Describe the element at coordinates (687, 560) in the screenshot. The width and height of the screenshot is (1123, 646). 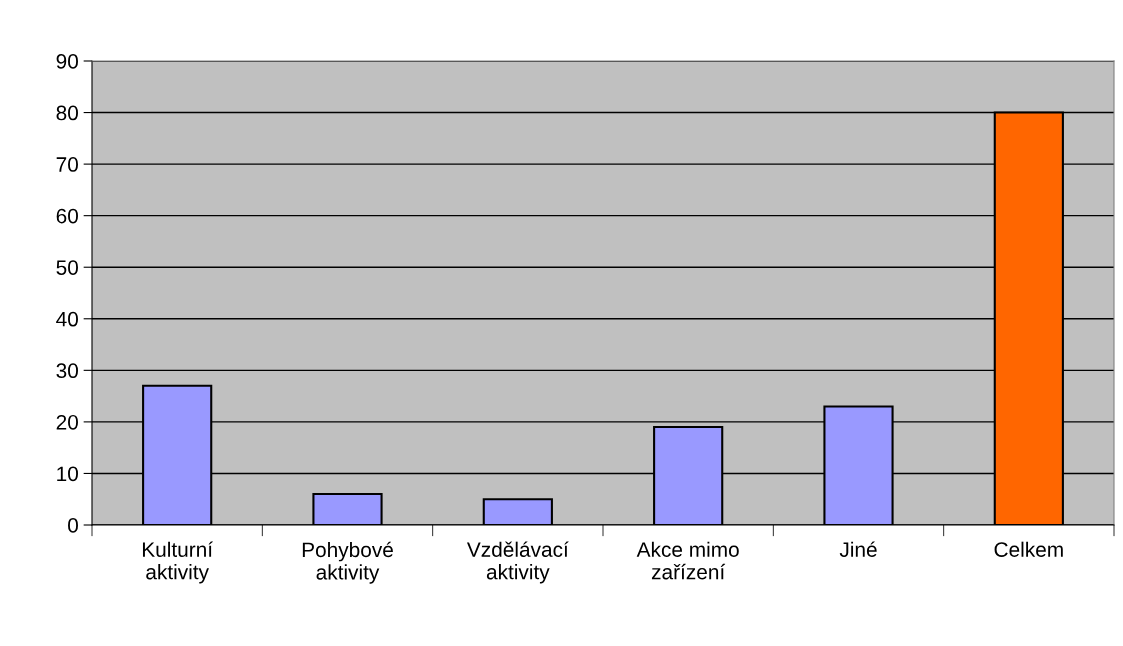
I see `x-tick-label: Akce mimo zařízení` at that location.